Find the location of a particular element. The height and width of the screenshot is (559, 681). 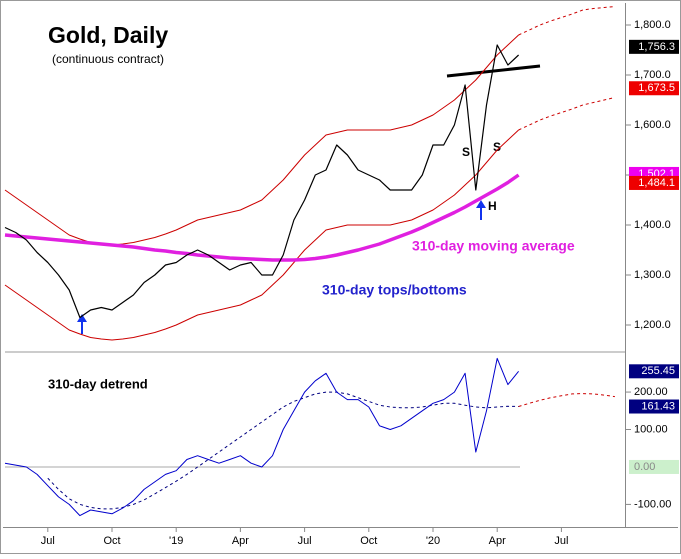

annotation: H is located at coordinates (492, 206).